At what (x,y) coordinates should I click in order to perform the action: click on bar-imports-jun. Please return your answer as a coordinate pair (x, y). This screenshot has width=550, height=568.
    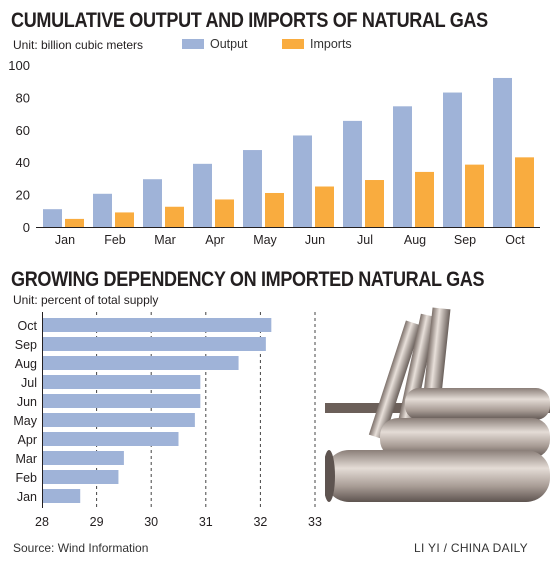
    Looking at the image, I should click on (324, 206).